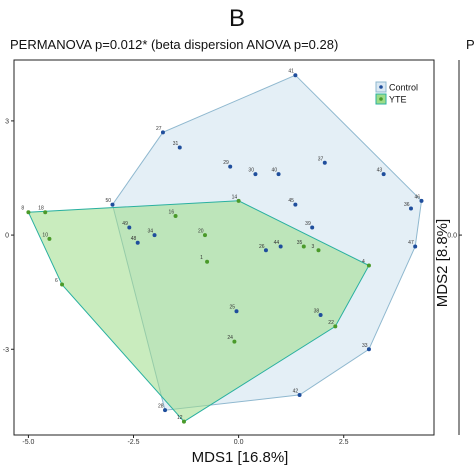  What do you see at coordinates (172, 213) in the screenshot?
I see `point-label: 16` at bounding box center [172, 213].